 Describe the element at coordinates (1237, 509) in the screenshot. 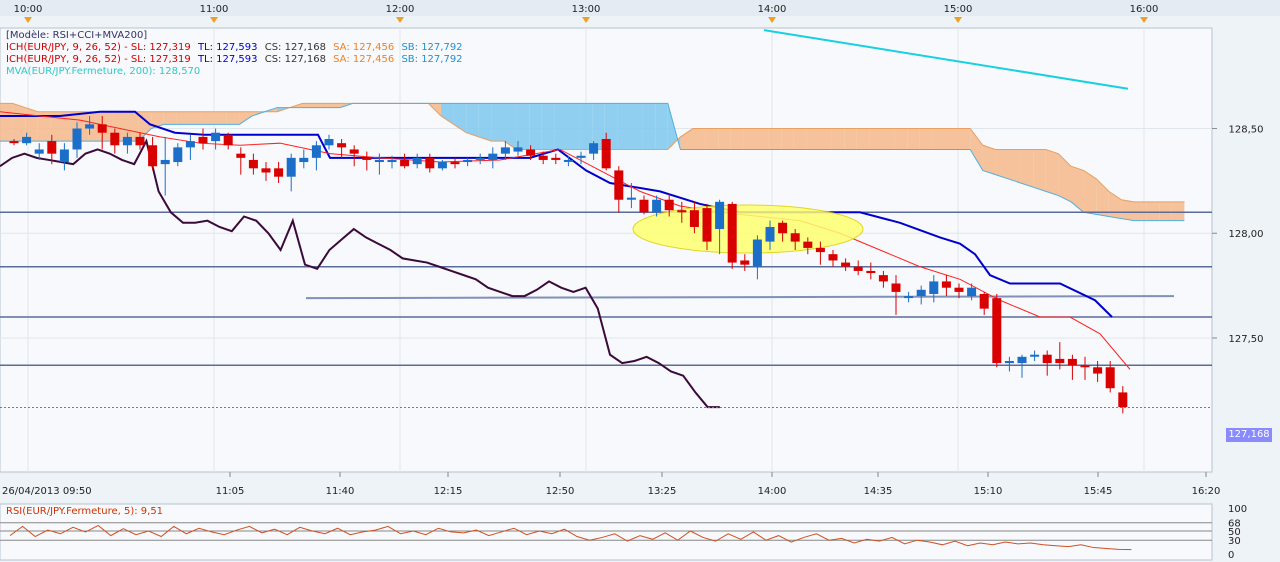

I see `rsi-tick-label: 100` at that location.